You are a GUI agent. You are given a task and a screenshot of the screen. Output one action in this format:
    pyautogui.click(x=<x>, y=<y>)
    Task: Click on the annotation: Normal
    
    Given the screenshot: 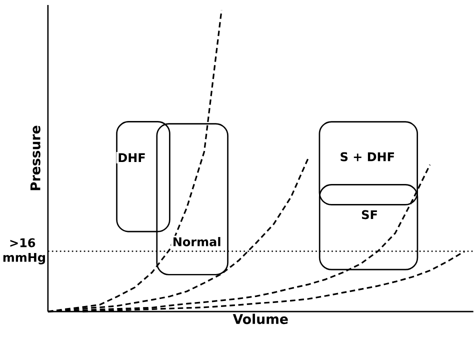 What is the action you would take?
    pyautogui.click(x=197, y=242)
    